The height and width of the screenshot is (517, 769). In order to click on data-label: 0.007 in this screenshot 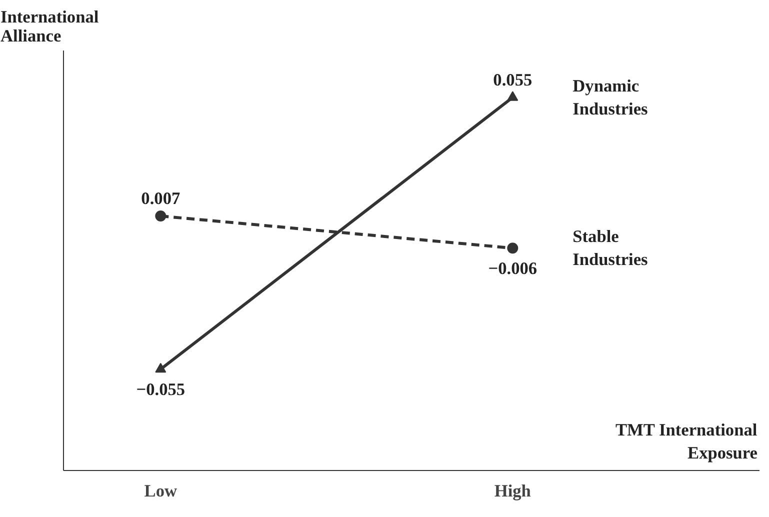, I will do `click(160, 198)`.